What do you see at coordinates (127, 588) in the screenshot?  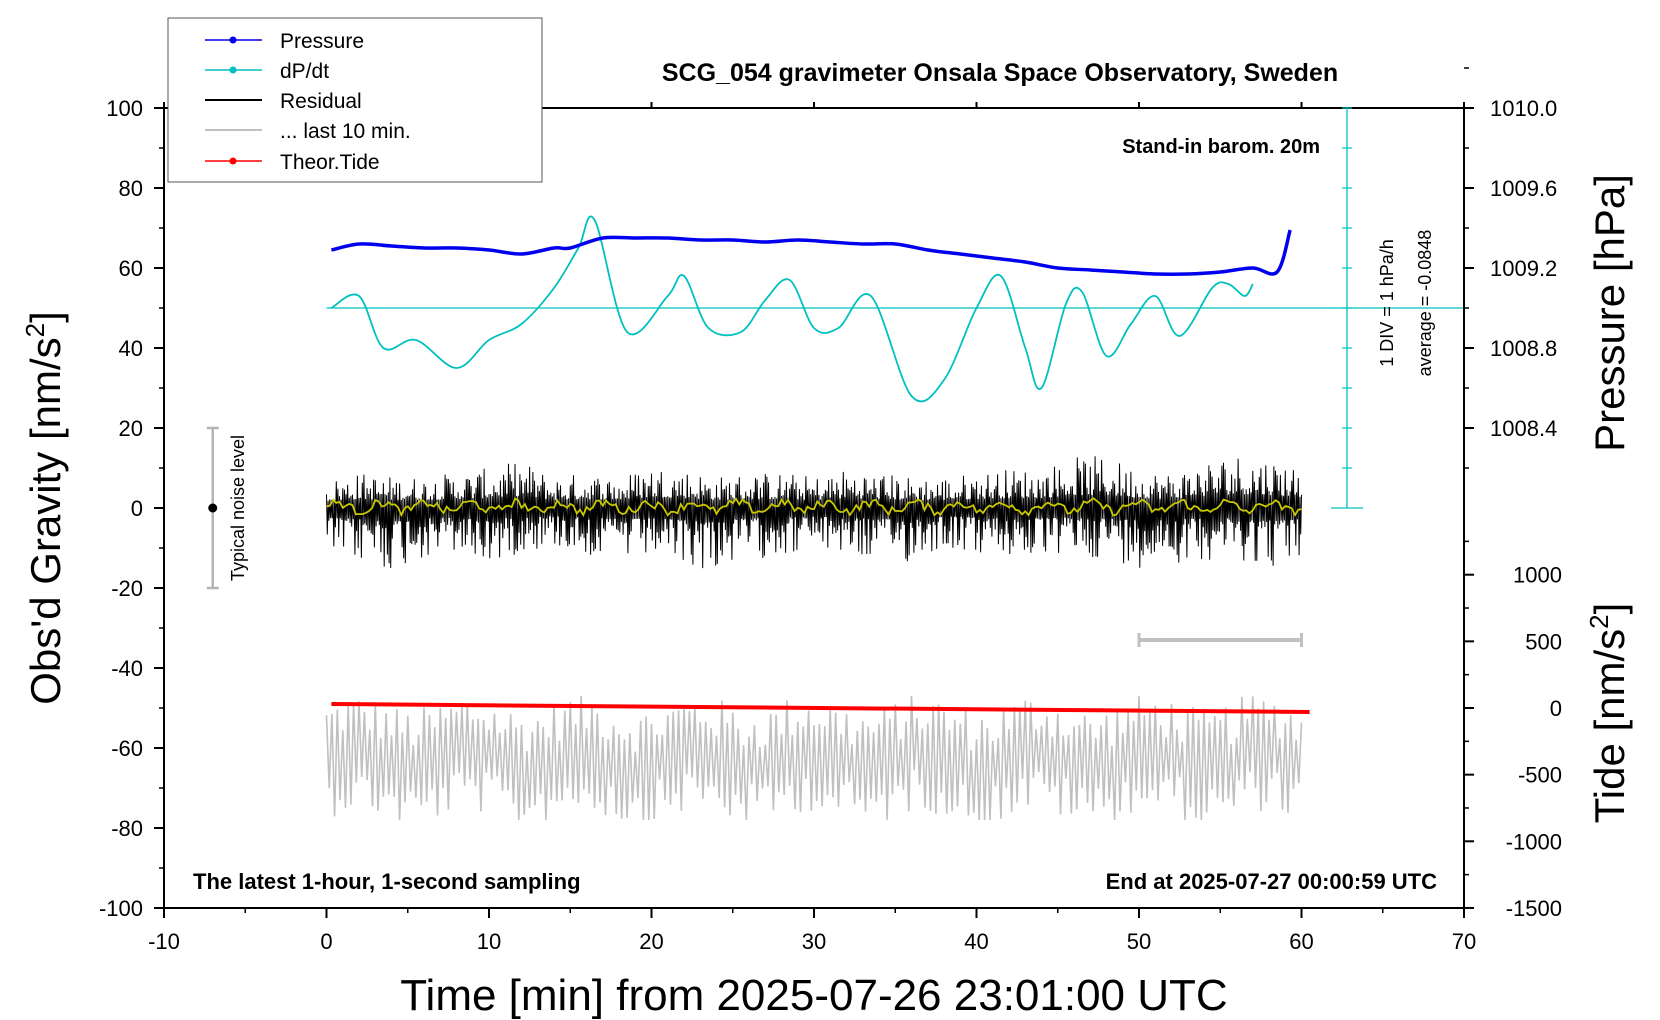 I see `y-tick-label: -20` at bounding box center [127, 588].